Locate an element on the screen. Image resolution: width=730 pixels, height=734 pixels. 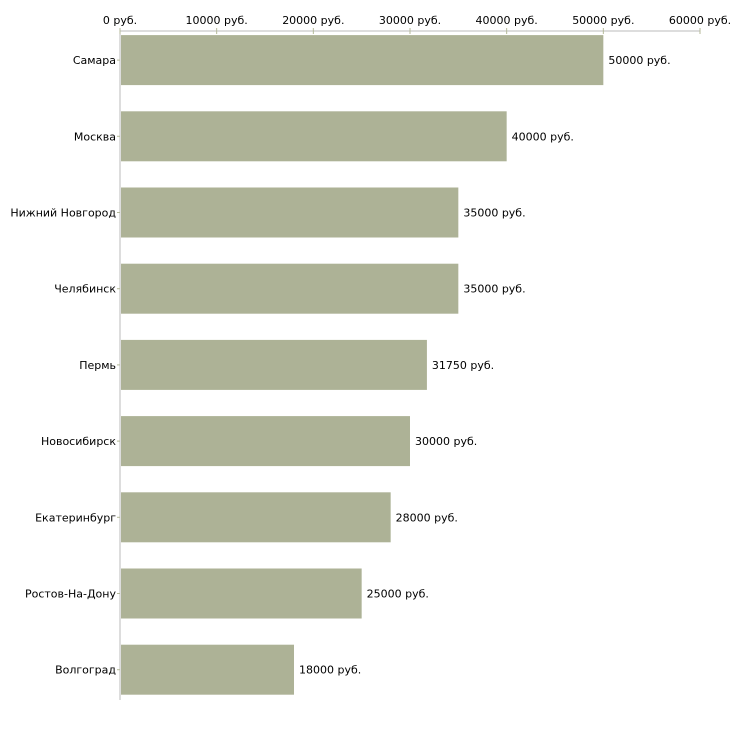
data-label: 18000 руб. is located at coordinates (330, 670).